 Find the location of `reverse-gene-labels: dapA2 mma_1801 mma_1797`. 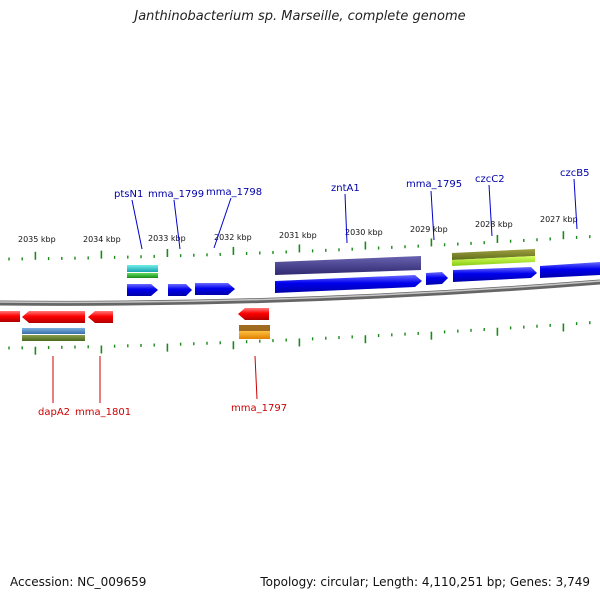

reverse-gene-labels: dapA2 mma_1801 mma_1797 is located at coordinates (162, 410).